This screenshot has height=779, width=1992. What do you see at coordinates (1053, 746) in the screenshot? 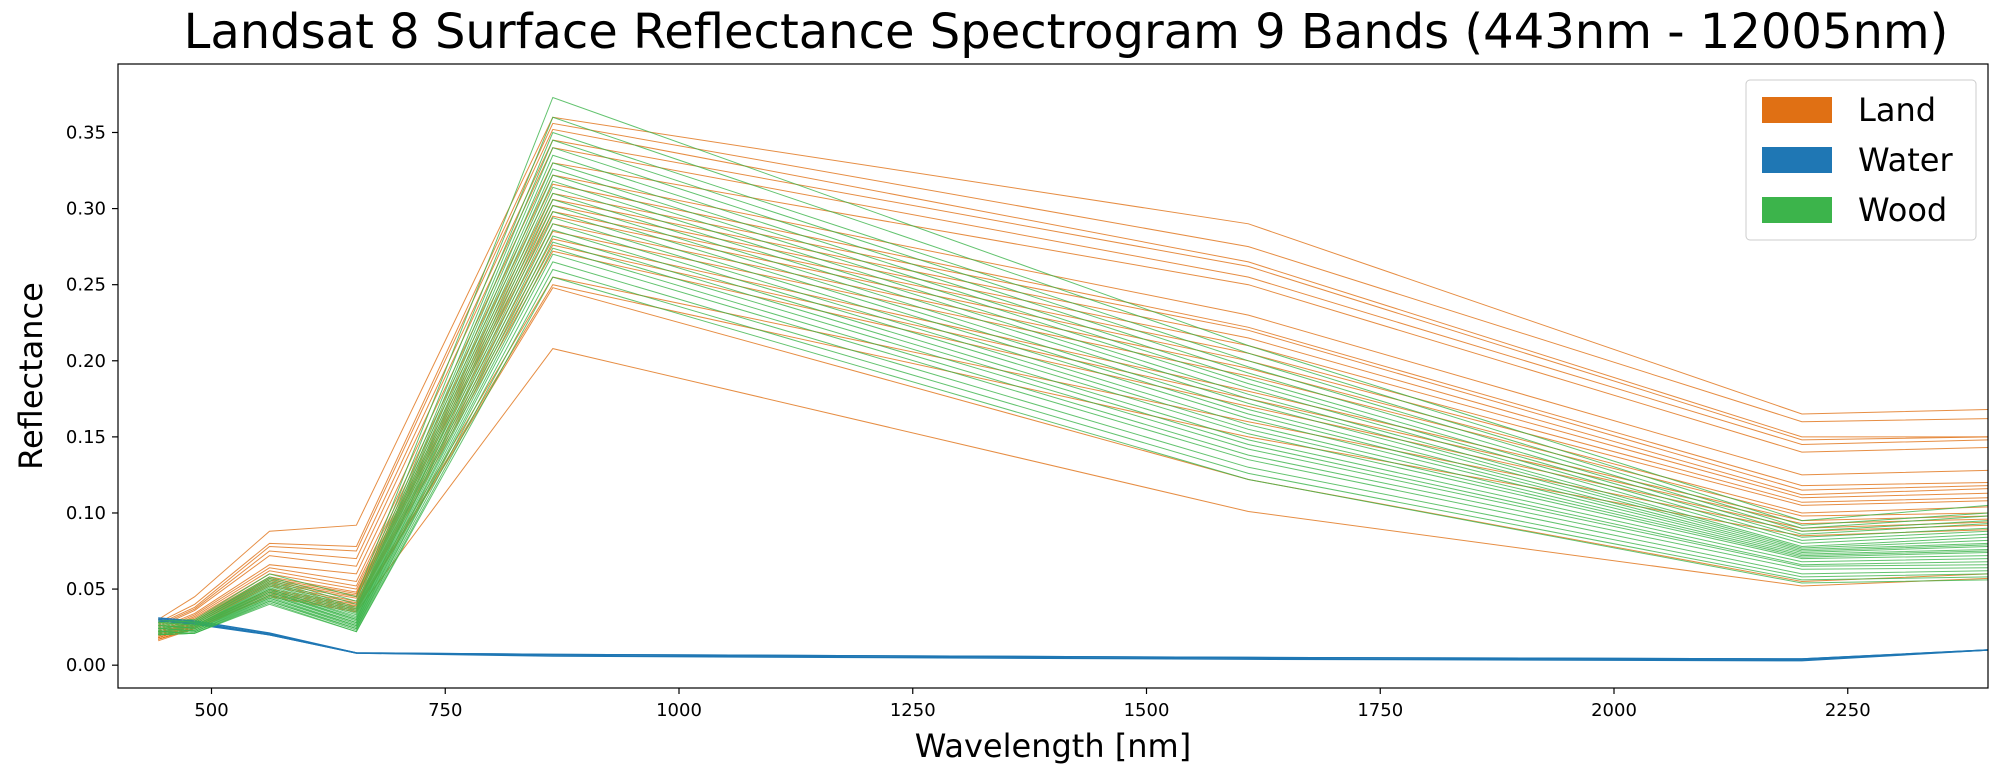
I see `x-axis-label: Wavelength [nm]` at bounding box center [1053, 746].